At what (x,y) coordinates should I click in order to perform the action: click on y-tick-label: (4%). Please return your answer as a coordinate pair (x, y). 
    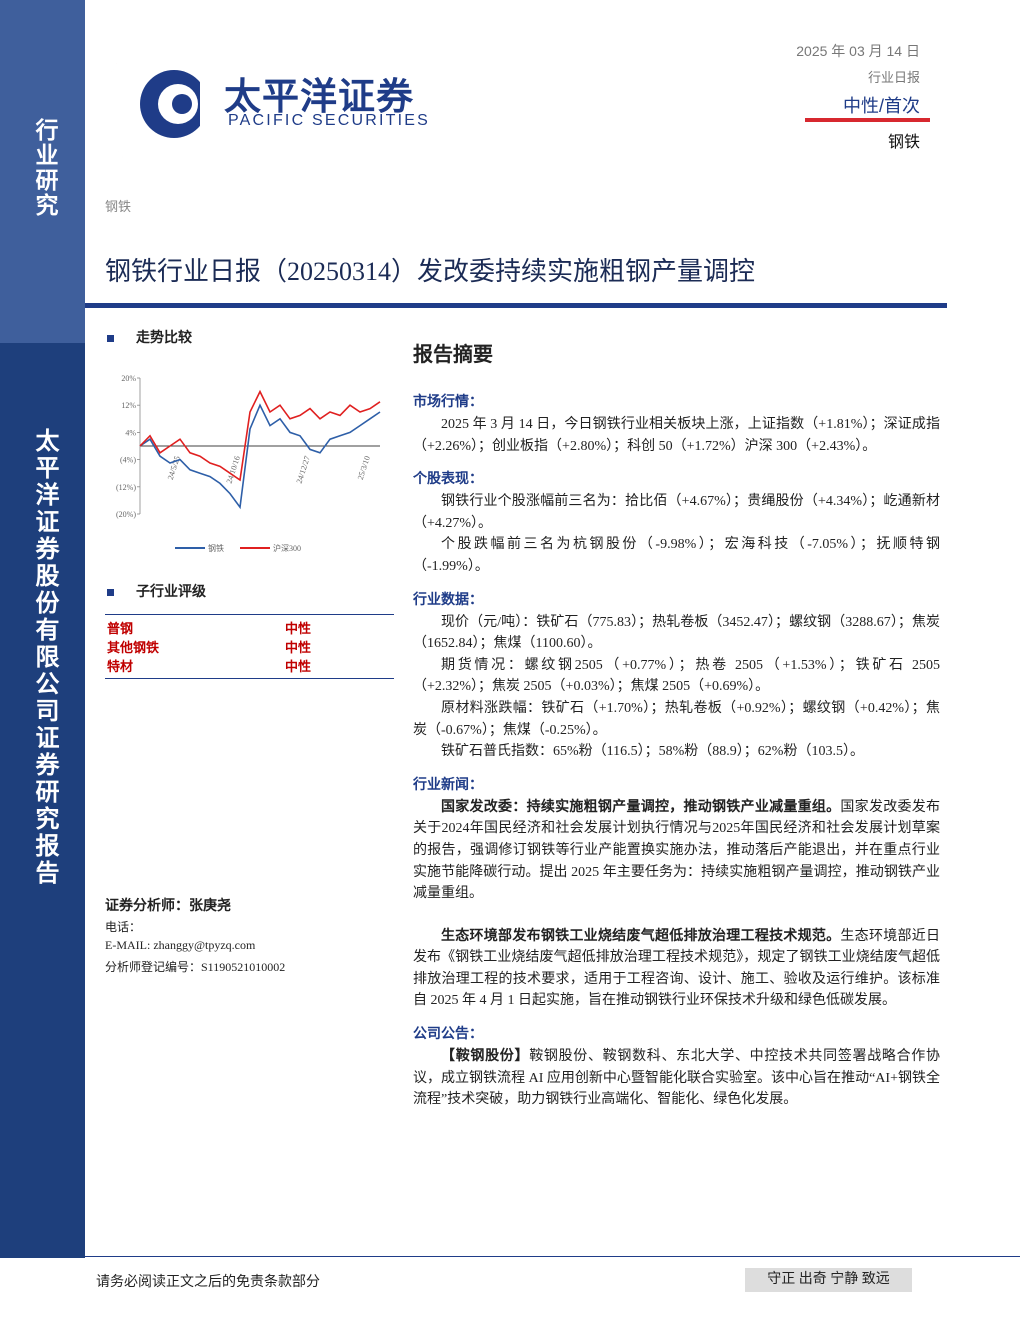
    Looking at the image, I should click on (128, 460).